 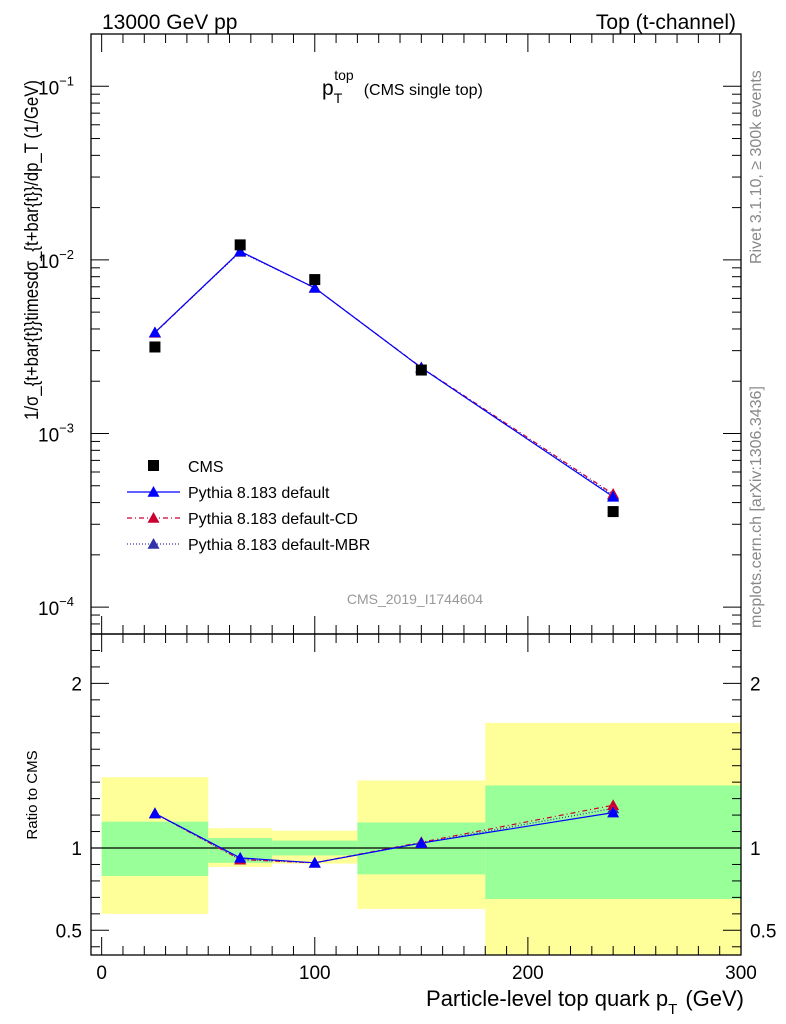 What do you see at coordinates (741, 973) in the screenshot?
I see `xtick-label-3: 300` at bounding box center [741, 973].